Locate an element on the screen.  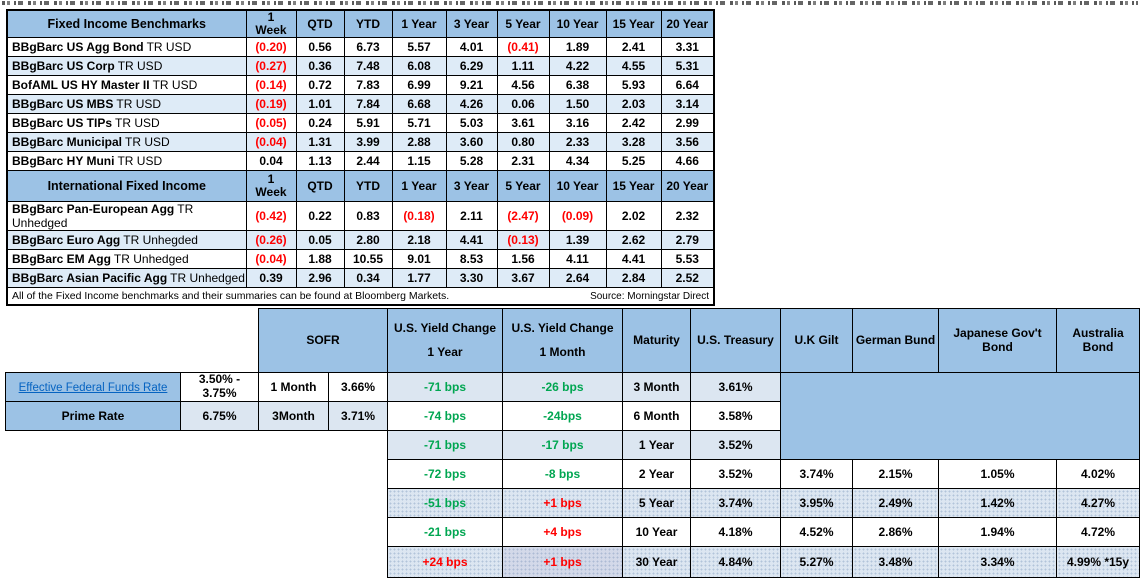
period-value-cell: 2.44 is located at coordinates (368, 161).